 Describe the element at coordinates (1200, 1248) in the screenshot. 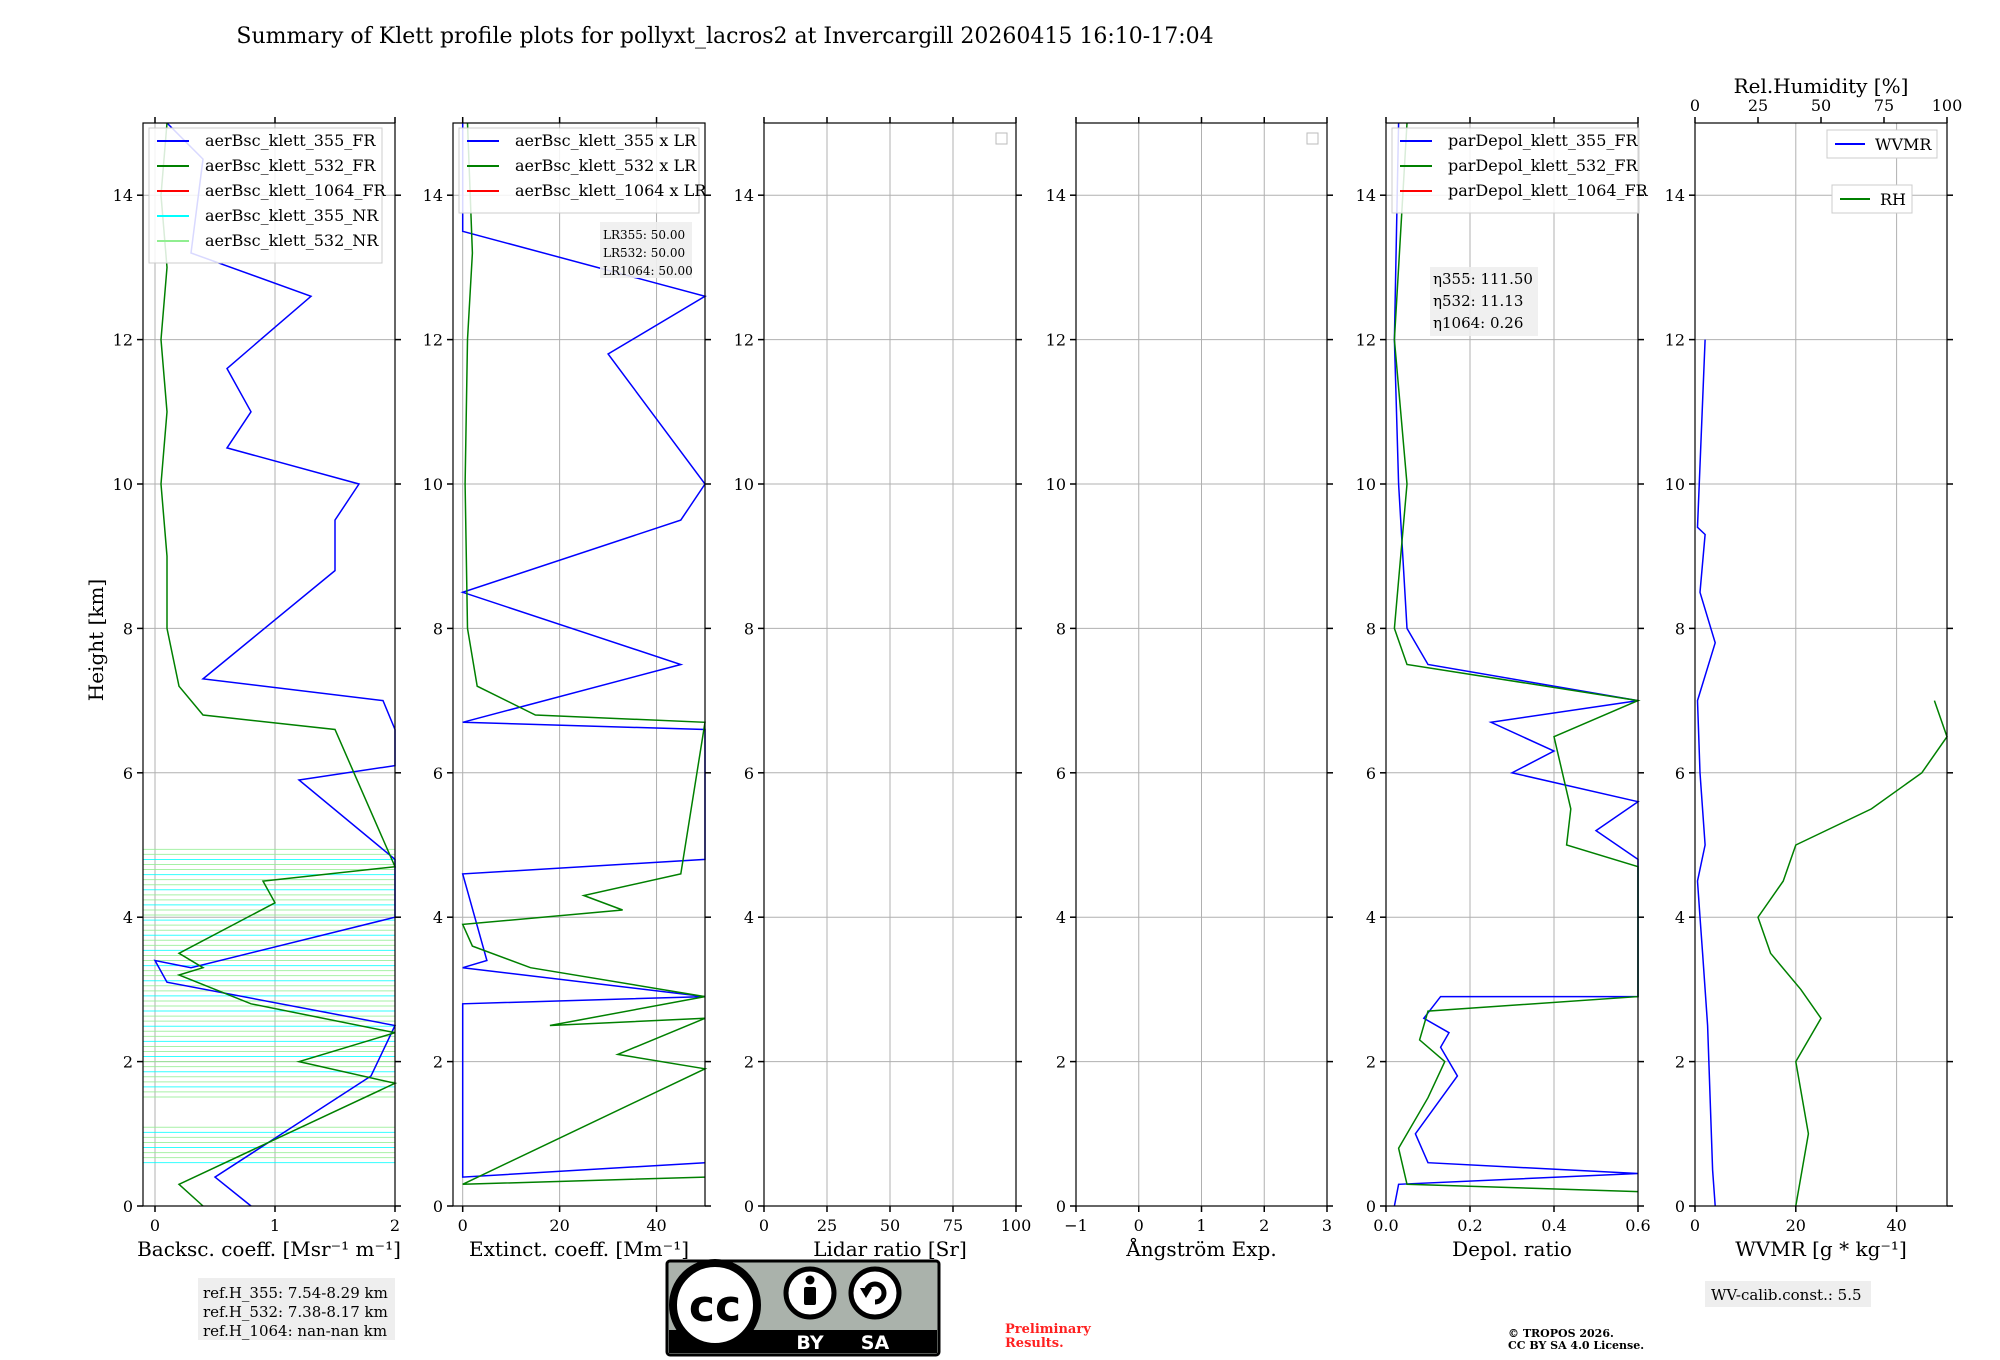

I see `x-axis-label-ae: Ångström Exp.` at that location.